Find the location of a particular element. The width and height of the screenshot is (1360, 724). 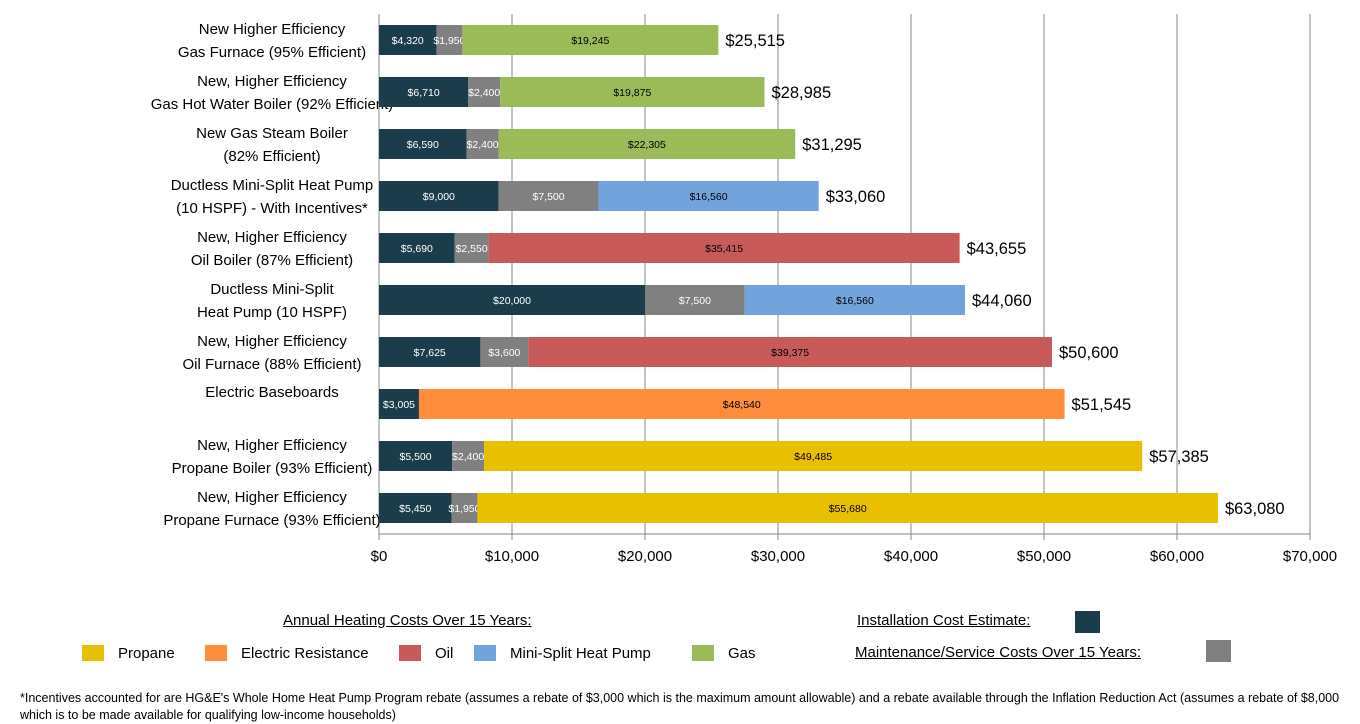

data-label: $19,875 is located at coordinates (632, 93).